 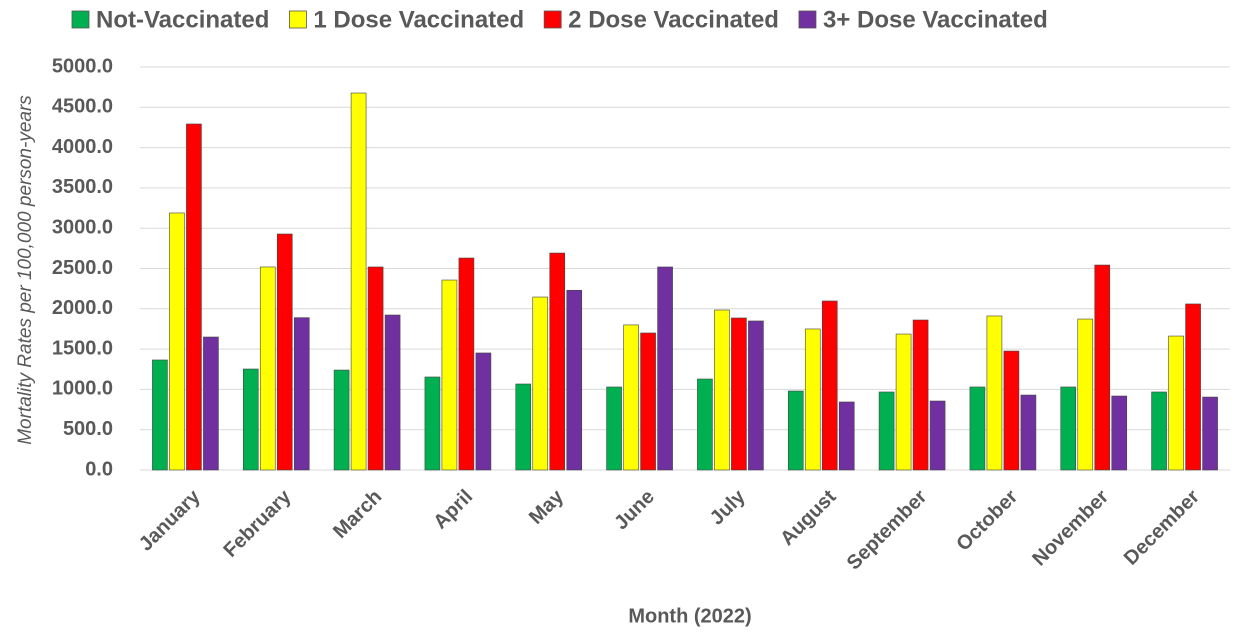 I want to click on x-tick-label: March, so click(x=357, y=514).